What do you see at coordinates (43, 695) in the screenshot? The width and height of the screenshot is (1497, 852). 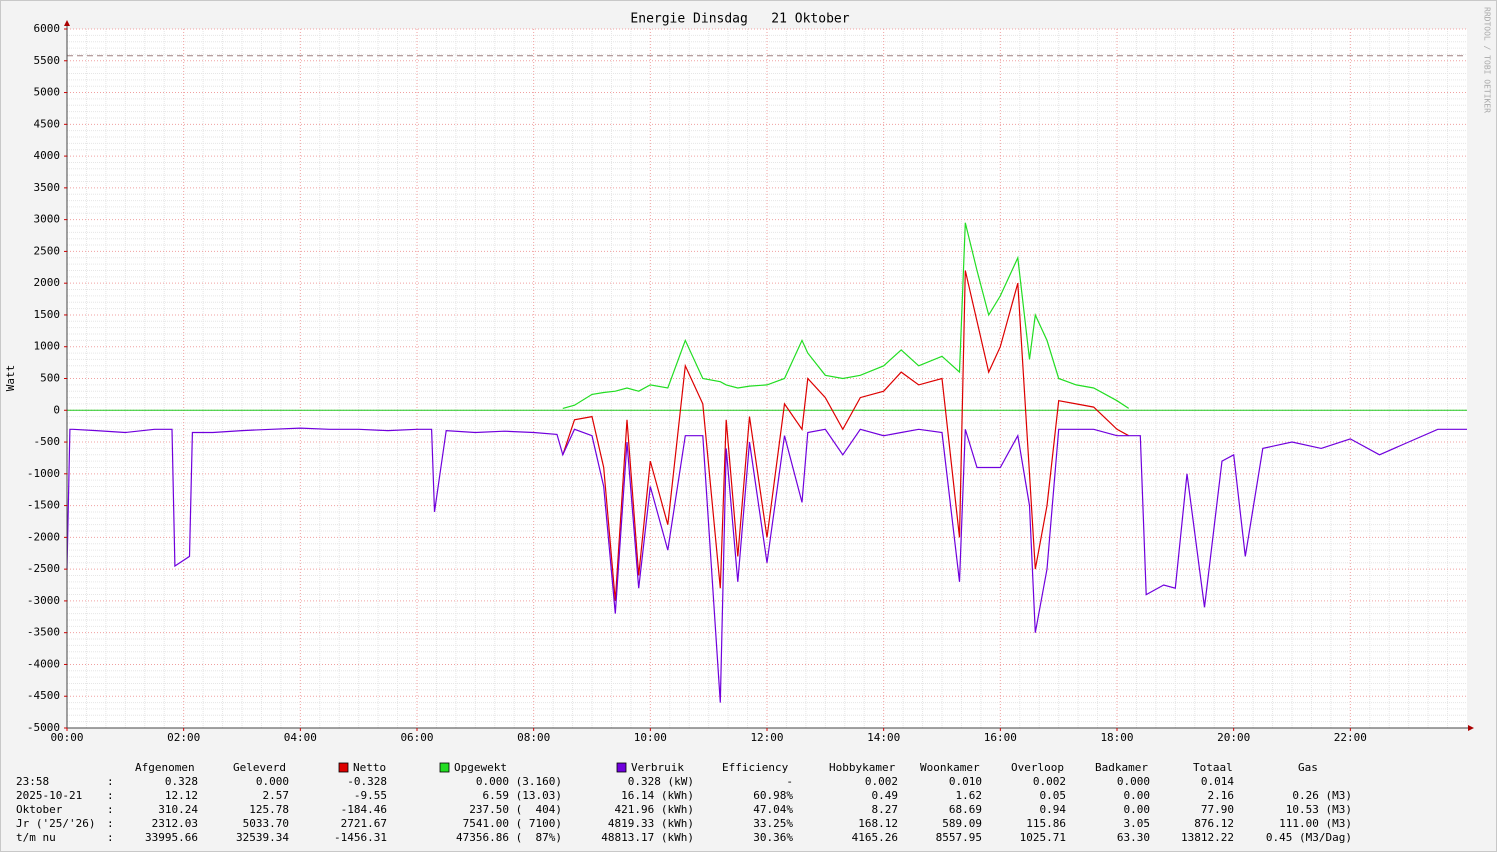 I see `y-tick-label: -4500` at bounding box center [43, 695].